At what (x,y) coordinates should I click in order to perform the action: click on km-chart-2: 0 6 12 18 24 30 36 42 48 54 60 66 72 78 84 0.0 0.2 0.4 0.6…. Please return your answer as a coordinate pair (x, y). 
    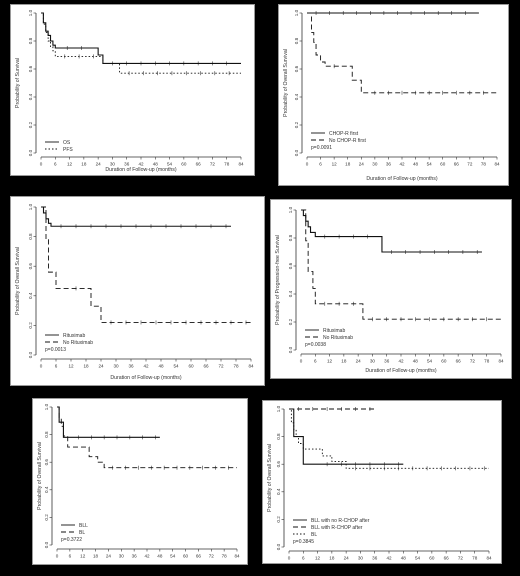
    Looking at the image, I should click on (391, 95).